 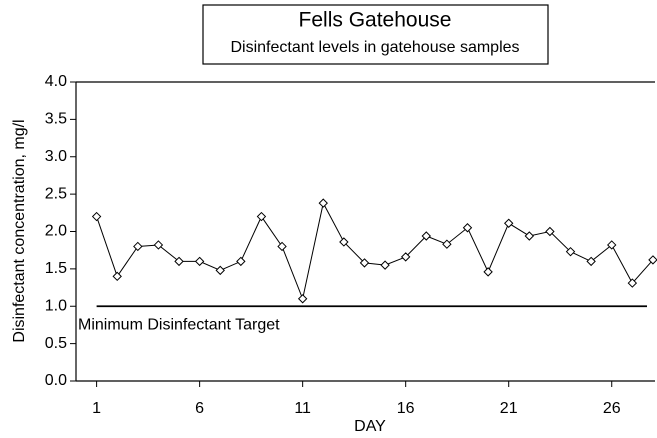 I want to click on y-tick-label: 1.5, so click(x=56, y=268).